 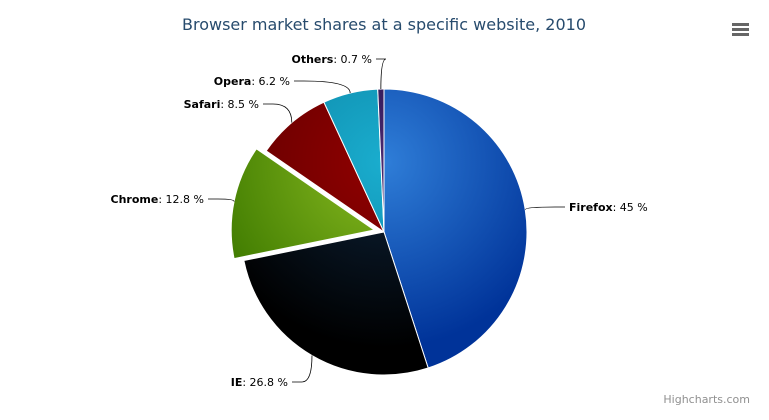 I want to click on connector-safari, so click(x=278, y=113).